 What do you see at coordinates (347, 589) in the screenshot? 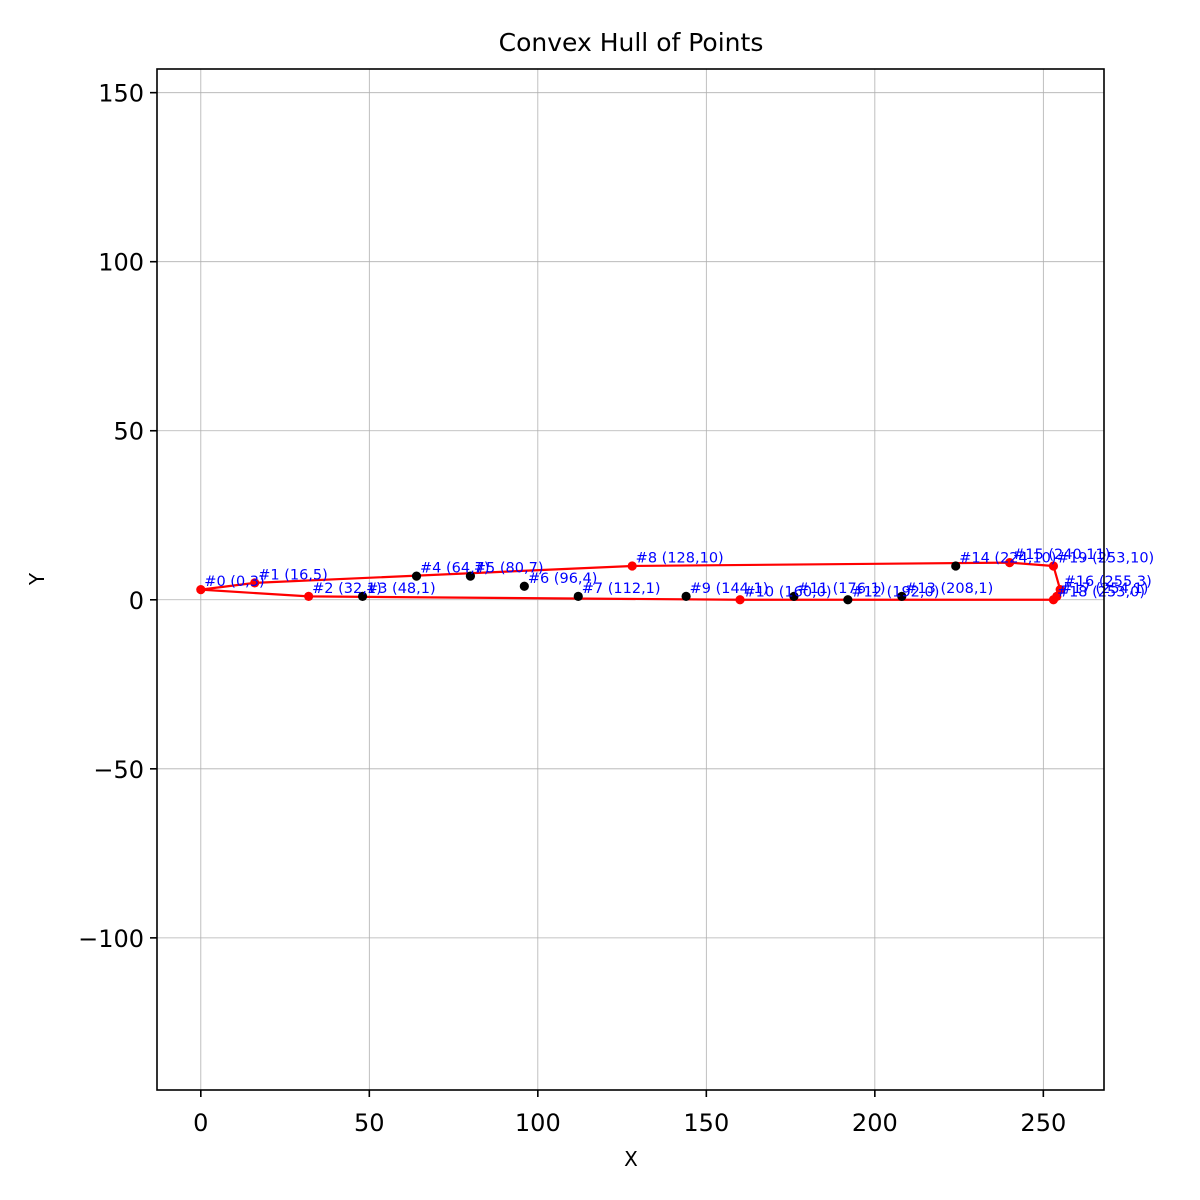
I see `point-label: #2 (32,1)` at bounding box center [347, 589].